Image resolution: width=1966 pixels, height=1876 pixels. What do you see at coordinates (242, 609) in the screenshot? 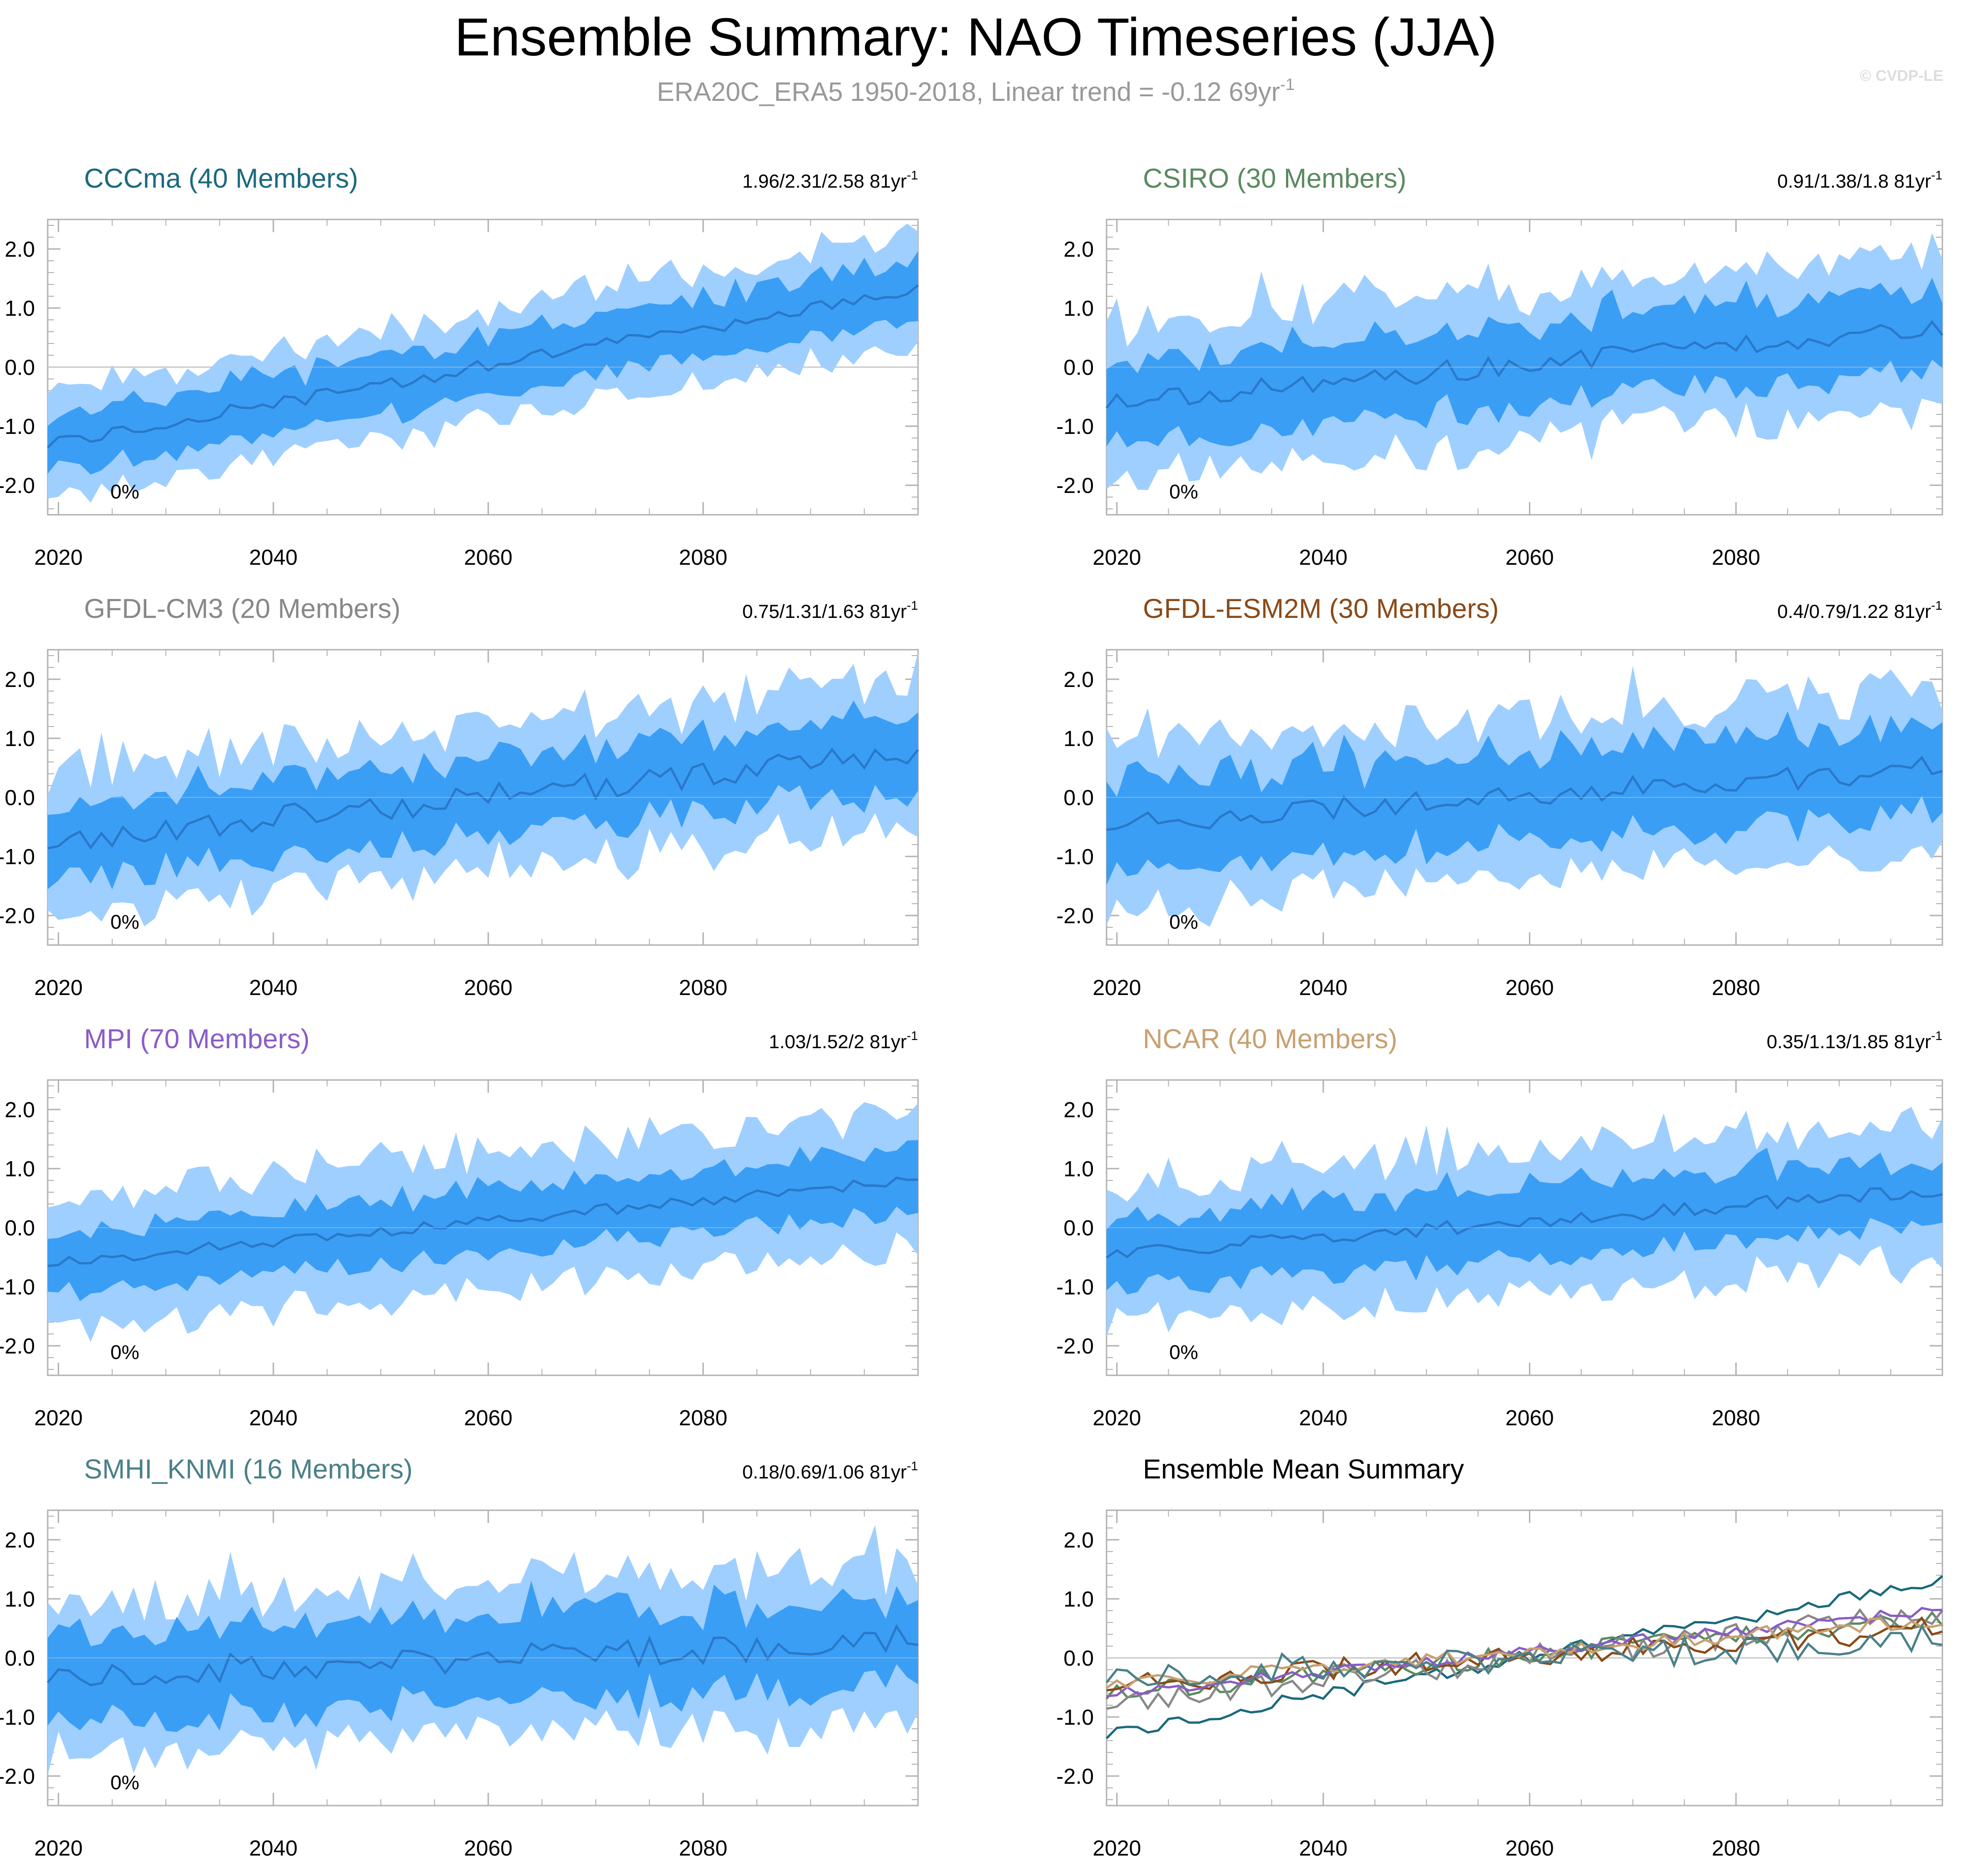
I see `panel-title: GFDL-CM3 (20 Members)` at bounding box center [242, 609].